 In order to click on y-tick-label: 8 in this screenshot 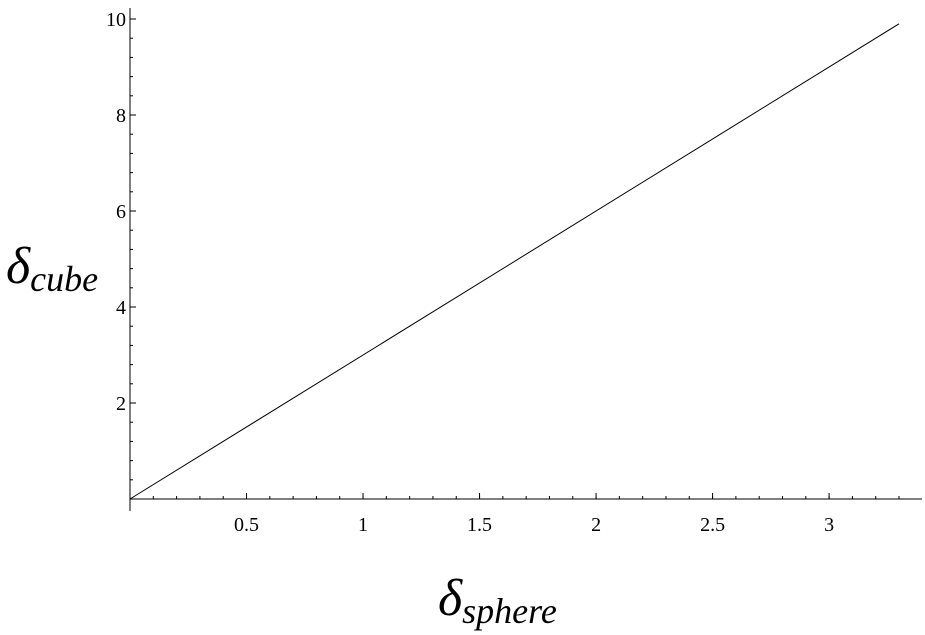, I will do `click(121, 116)`.